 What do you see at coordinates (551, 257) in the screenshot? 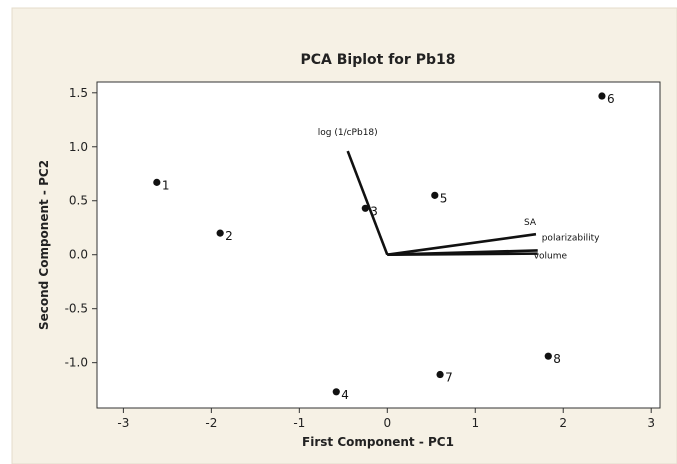
I see `loading-vector-label: volume` at bounding box center [551, 257].